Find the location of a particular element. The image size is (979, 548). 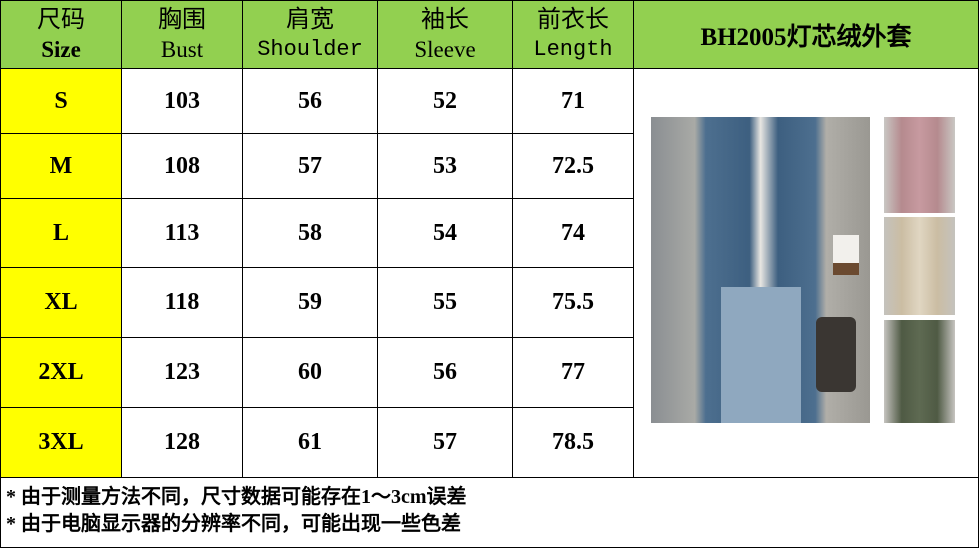

product-photo-main is located at coordinates (760, 270).